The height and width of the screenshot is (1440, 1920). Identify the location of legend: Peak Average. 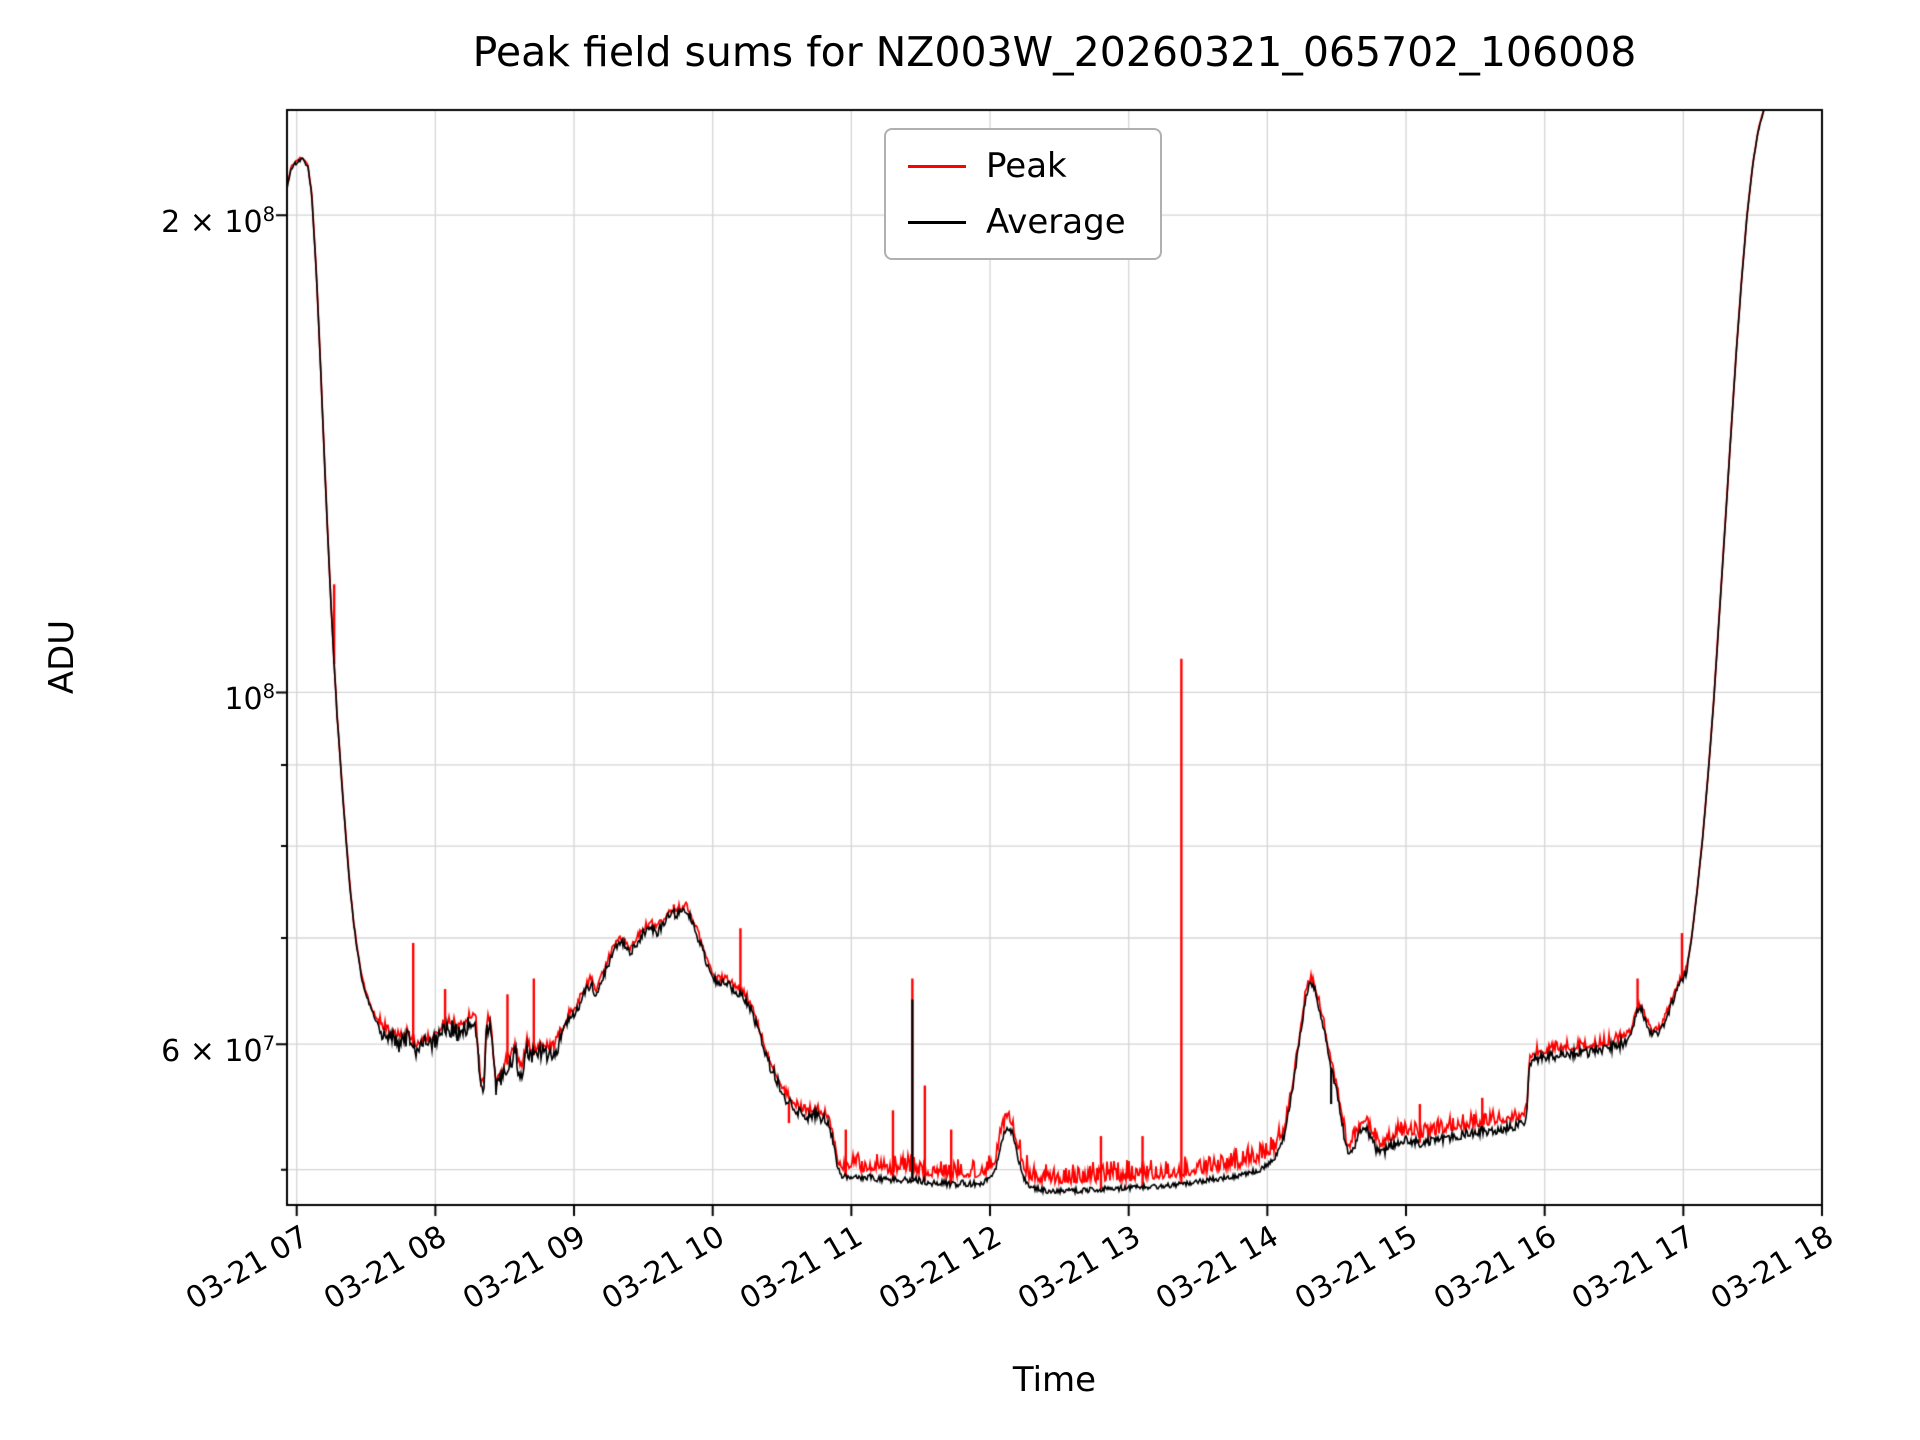
(1023, 194).